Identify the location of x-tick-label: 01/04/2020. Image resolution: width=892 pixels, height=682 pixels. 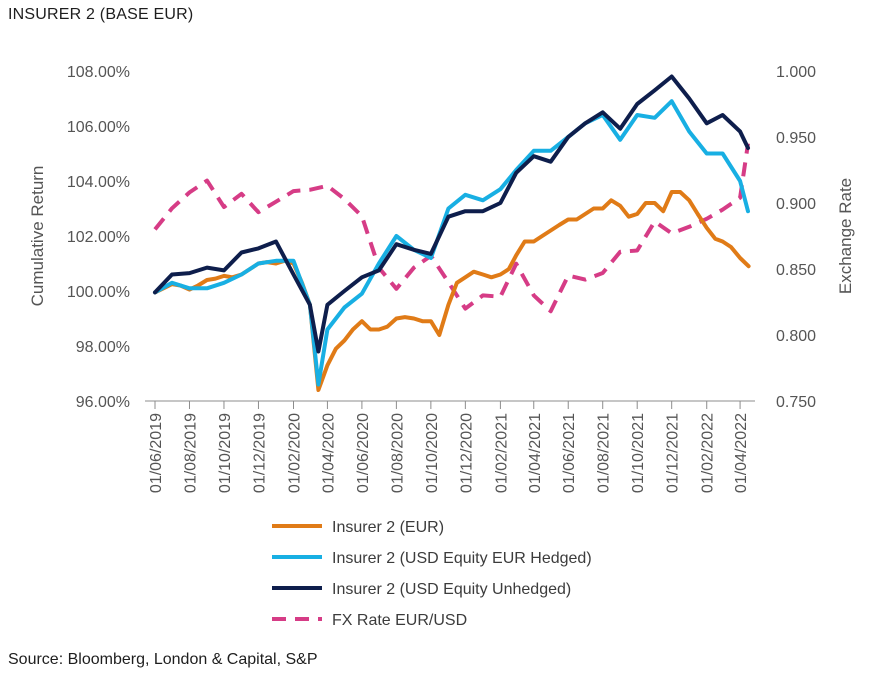
(328, 453).